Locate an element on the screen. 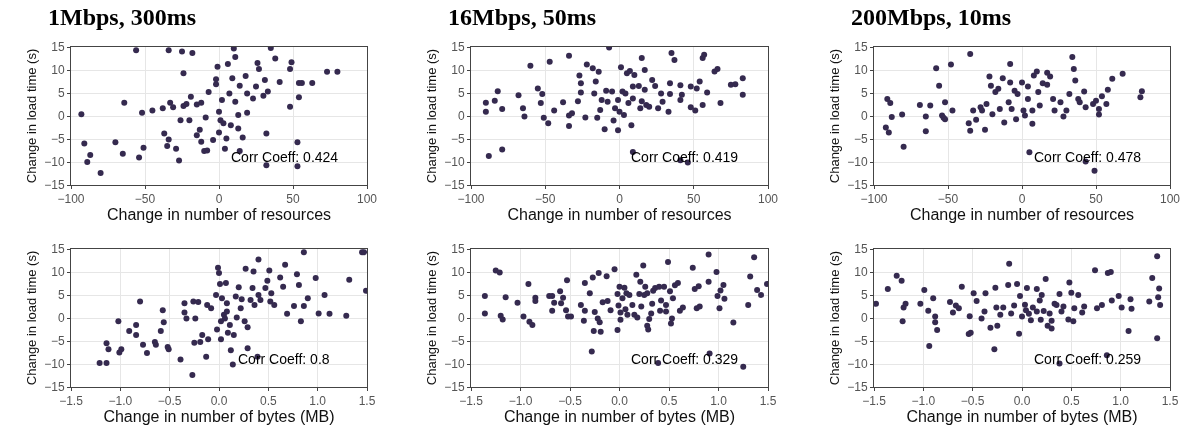  annotation: Corr Coeff: 0.419 is located at coordinates (685, 157).